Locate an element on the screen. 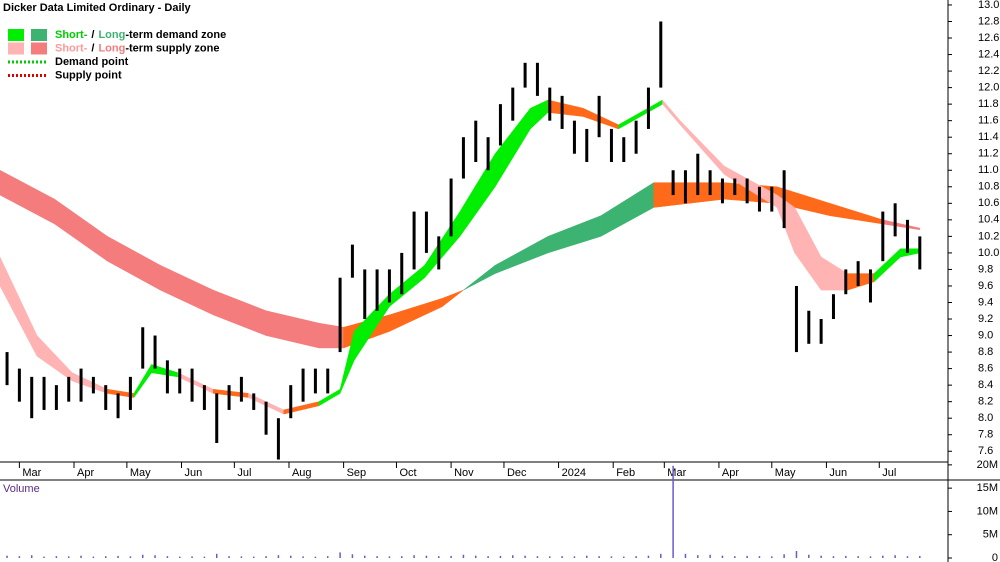 Image resolution: width=1000 pixels, height=562 pixels. y-tick-label: 10.0 is located at coordinates (988, 253).